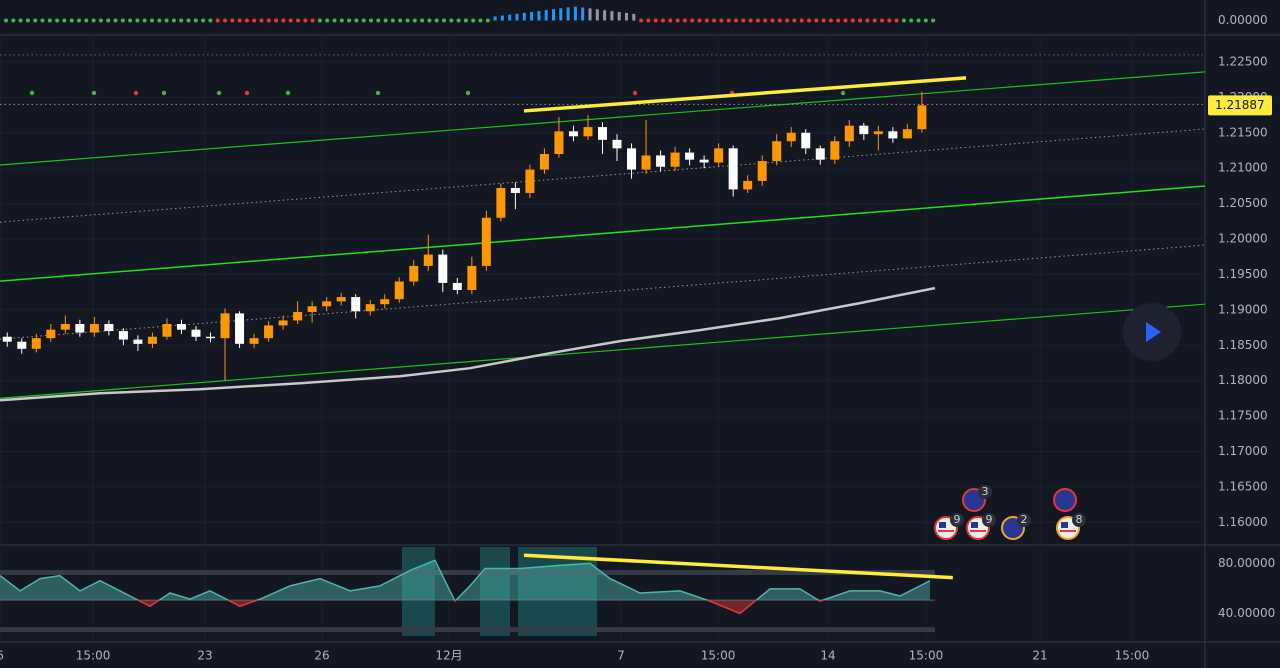  I want to click on y-tick-label: 1.21000, so click(1243, 168).